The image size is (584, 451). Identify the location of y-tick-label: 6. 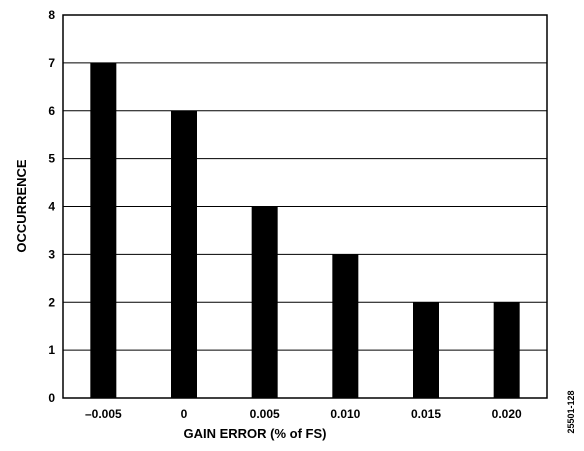
(51, 111).